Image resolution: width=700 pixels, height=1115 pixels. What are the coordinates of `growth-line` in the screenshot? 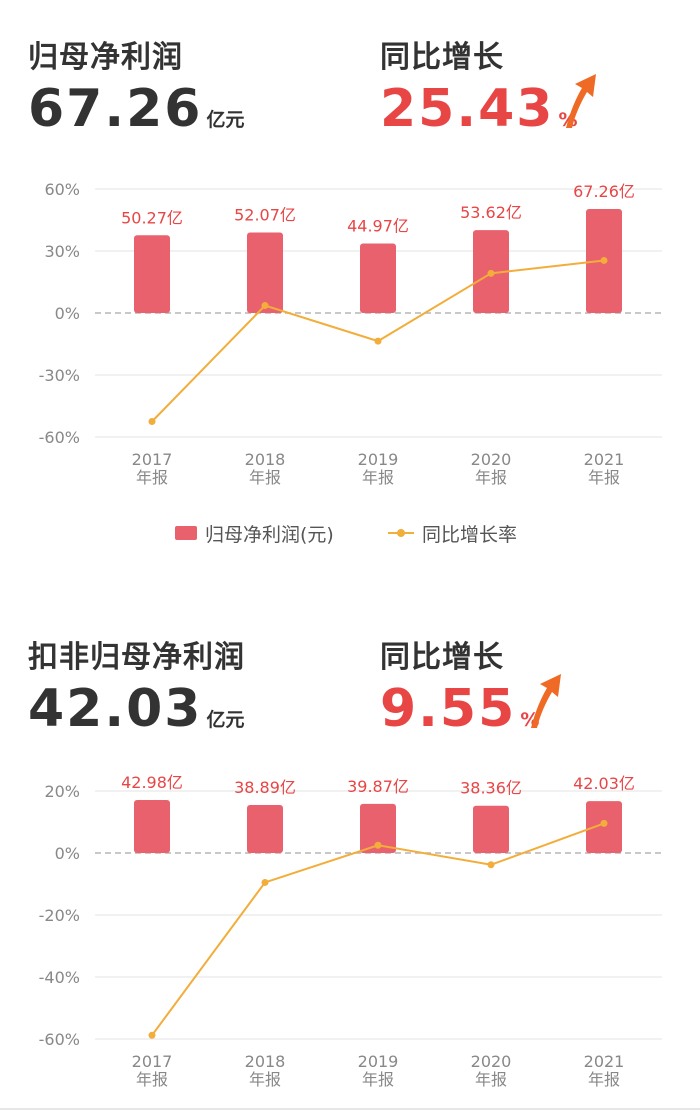 It's located at (378, 929).